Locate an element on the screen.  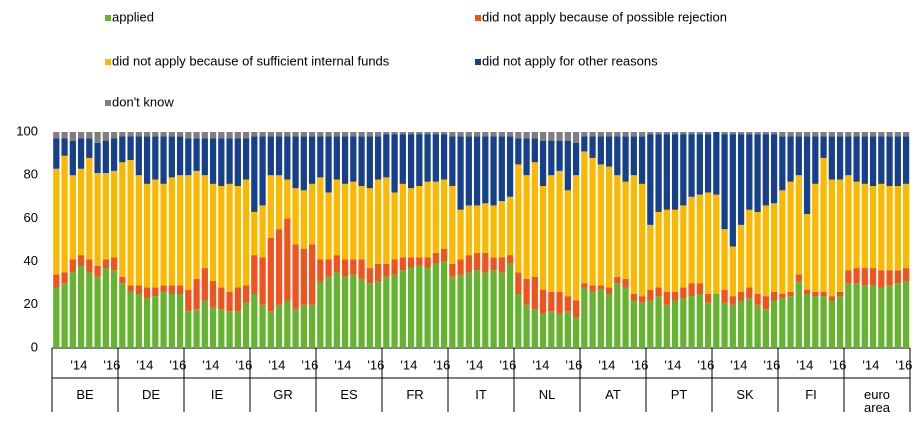
group-label: FR is located at coordinates (415, 394).